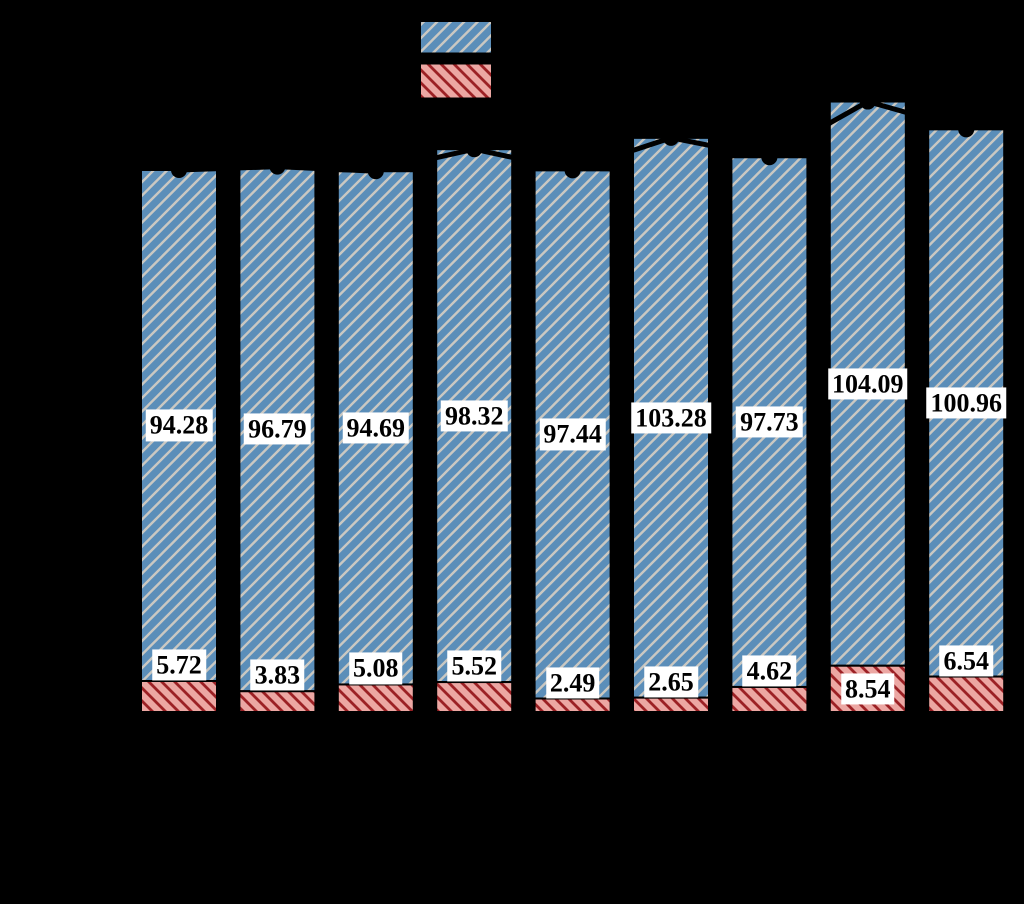  Describe the element at coordinates (456, 60) in the screenshot. I see `legend` at that location.